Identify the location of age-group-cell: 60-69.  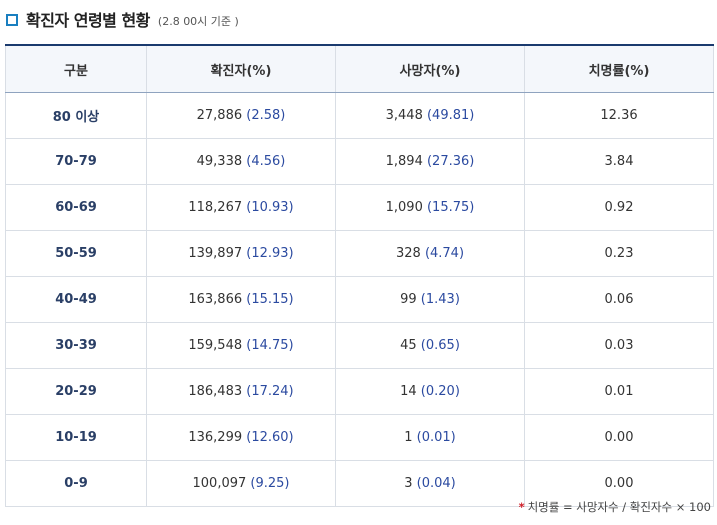
(76, 207).